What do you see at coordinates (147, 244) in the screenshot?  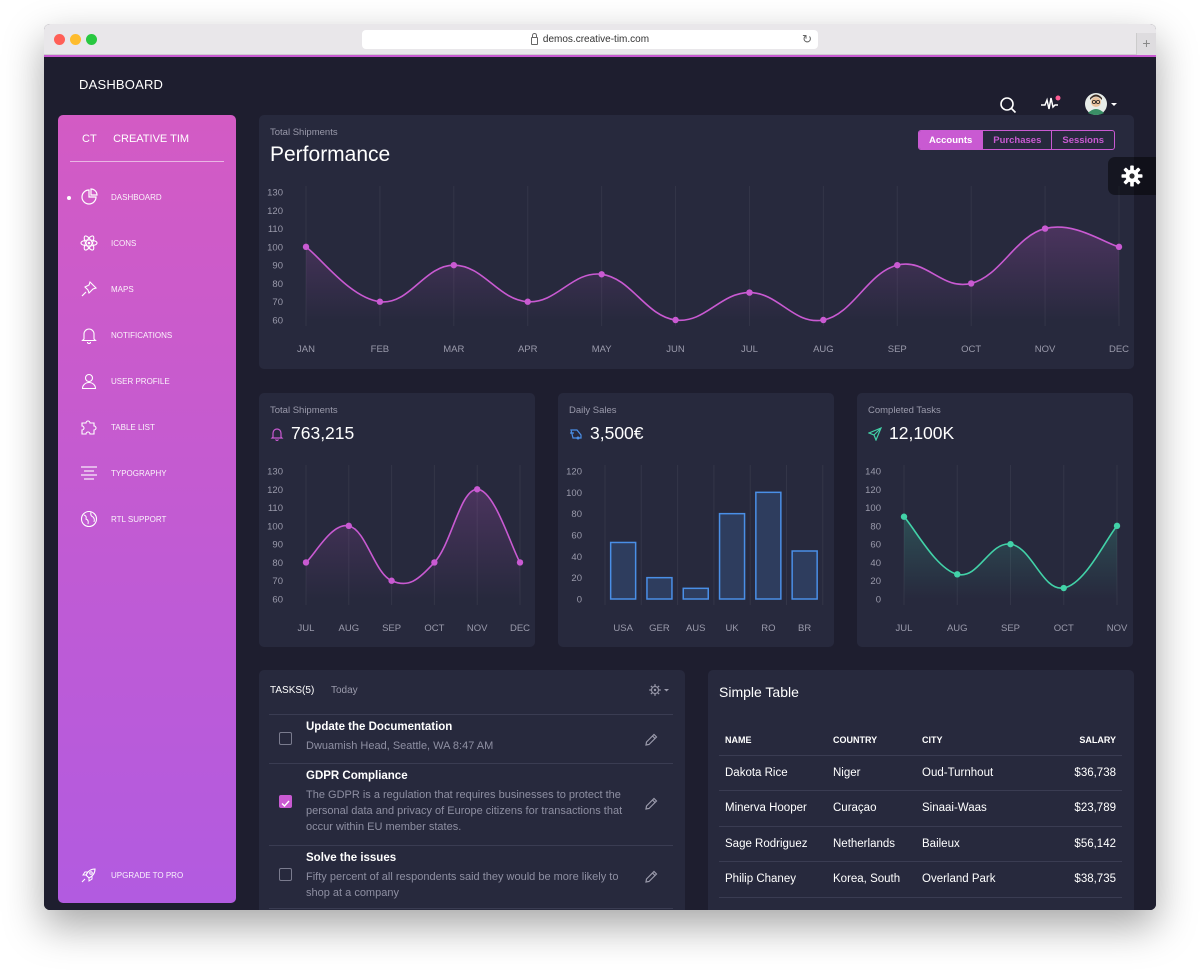 I see `sidebar-item-icons: ICONS` at bounding box center [147, 244].